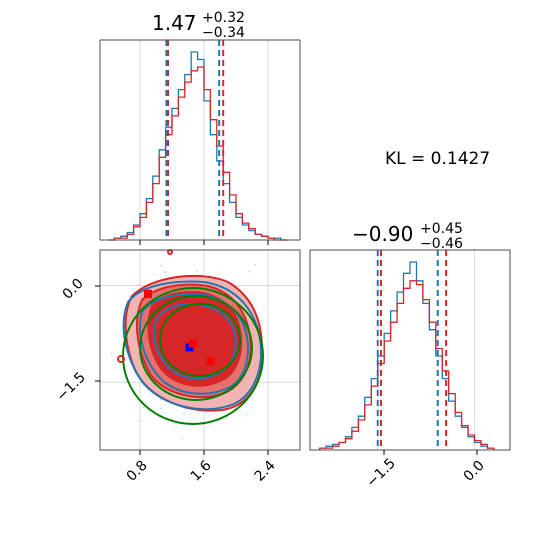 Image resolution: width=550 pixels, height=550 pixels. Describe the element at coordinates (137, 471) in the screenshot. I see `joint-xtick-0: 0.8` at that location.